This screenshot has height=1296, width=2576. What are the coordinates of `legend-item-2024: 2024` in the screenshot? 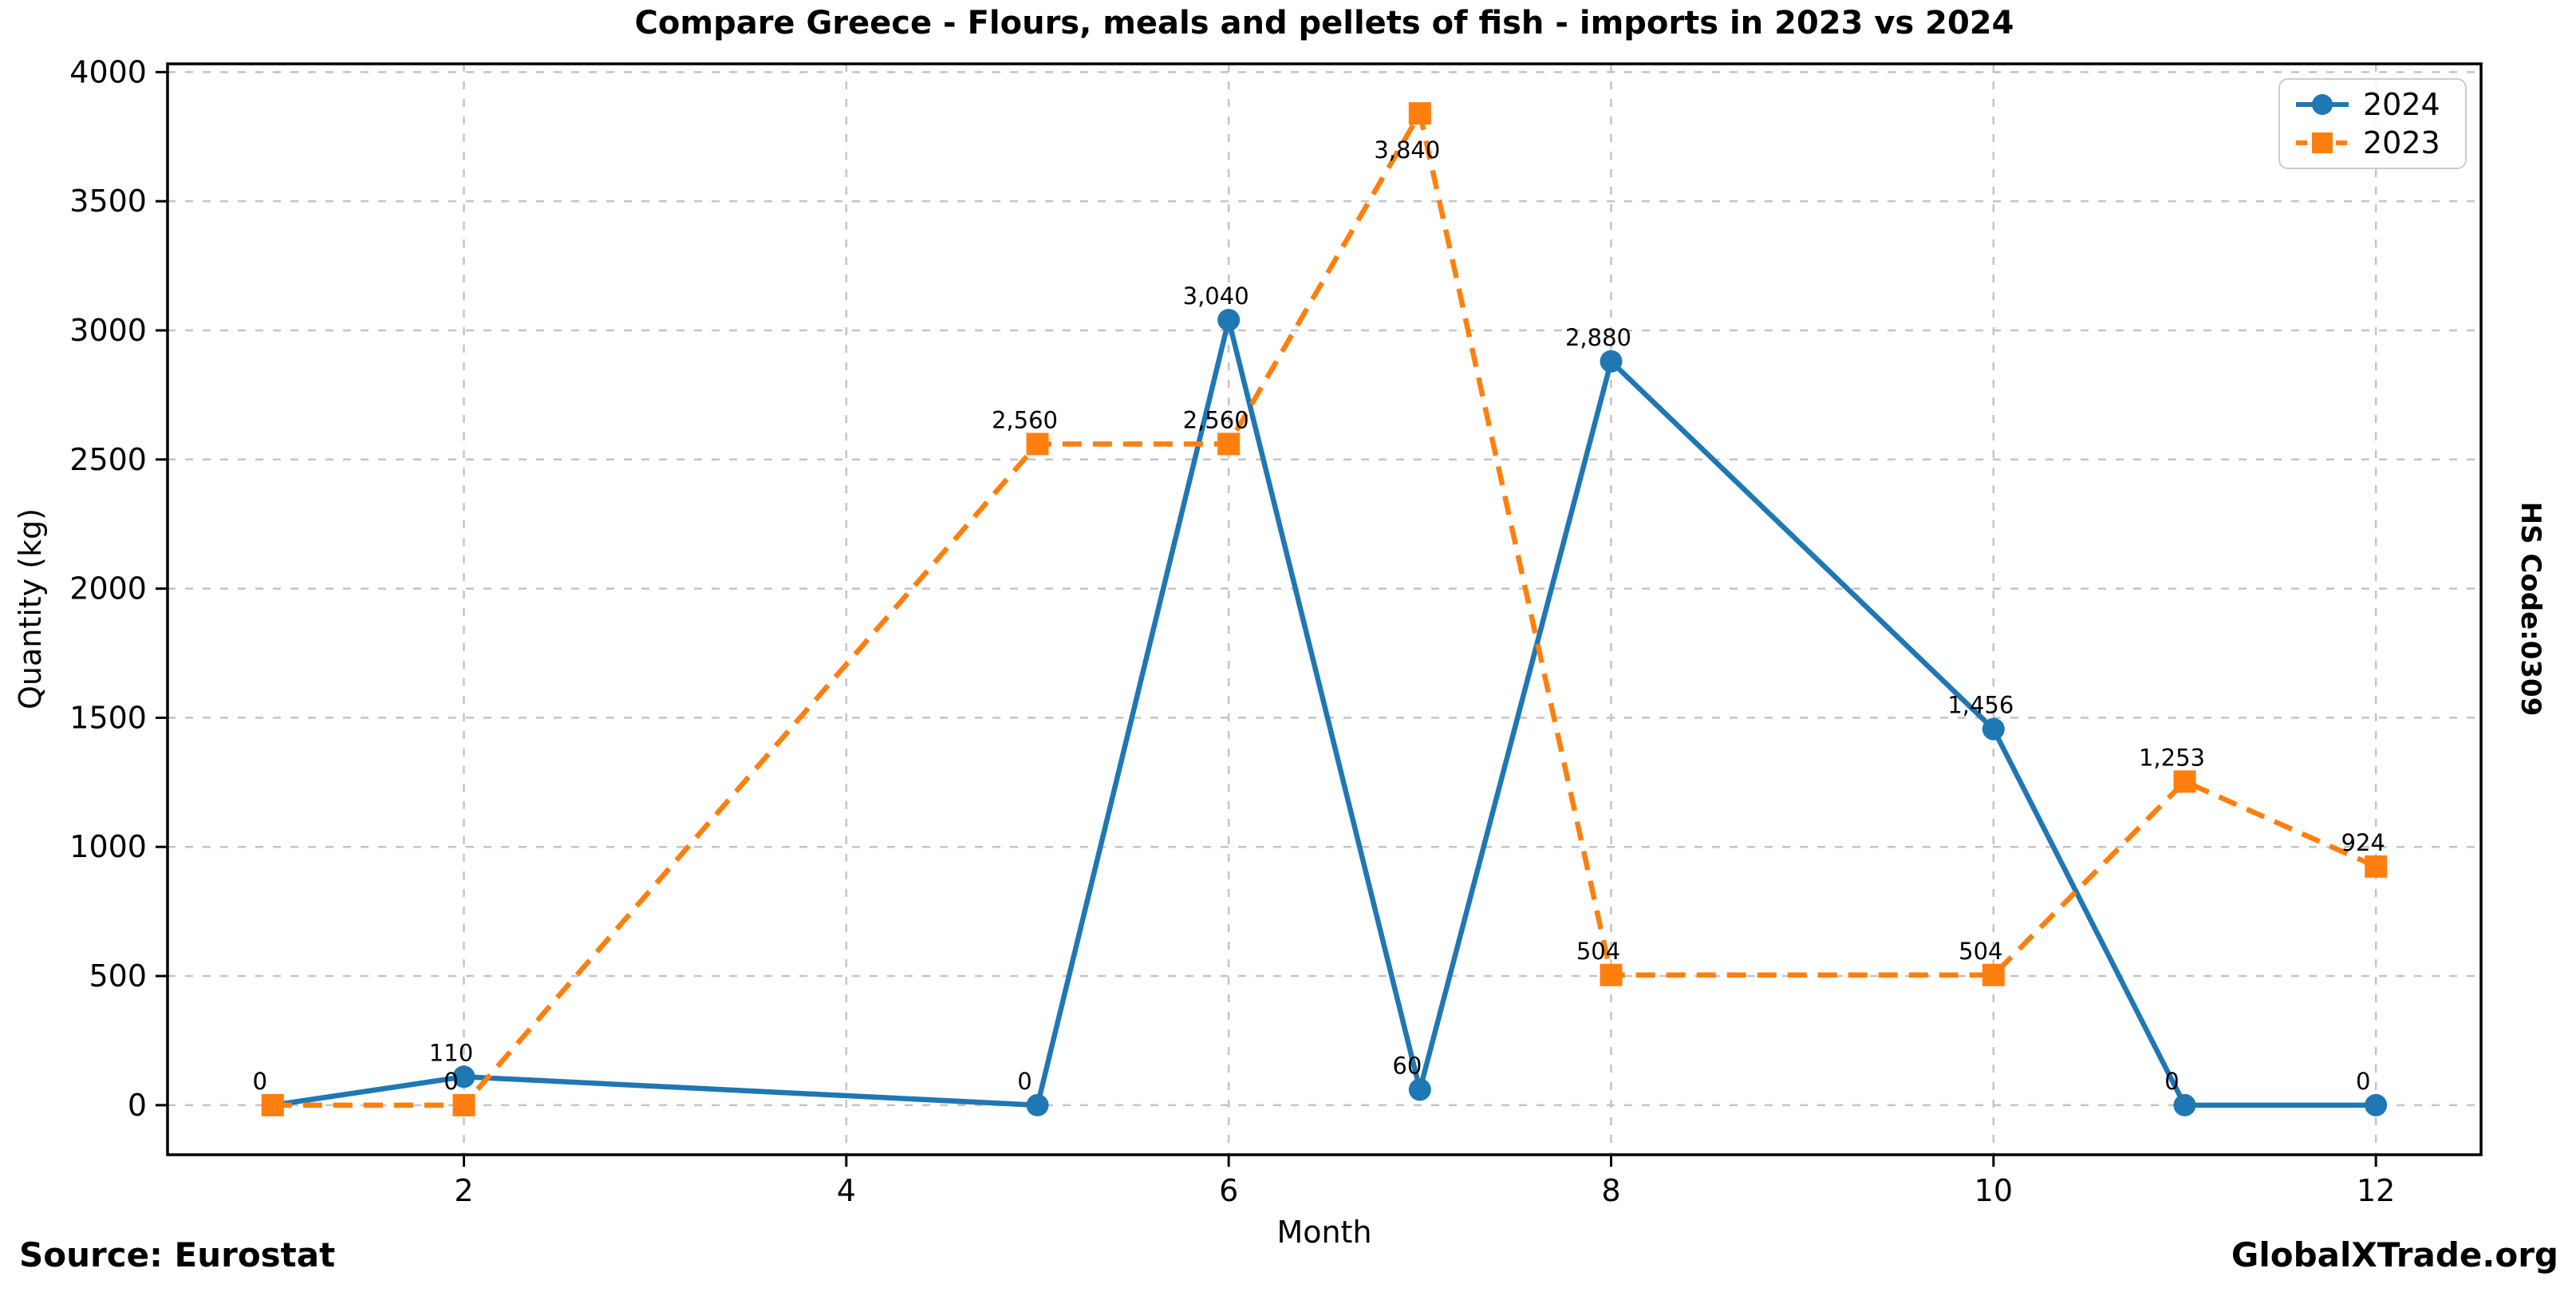 It's located at (2372, 105).